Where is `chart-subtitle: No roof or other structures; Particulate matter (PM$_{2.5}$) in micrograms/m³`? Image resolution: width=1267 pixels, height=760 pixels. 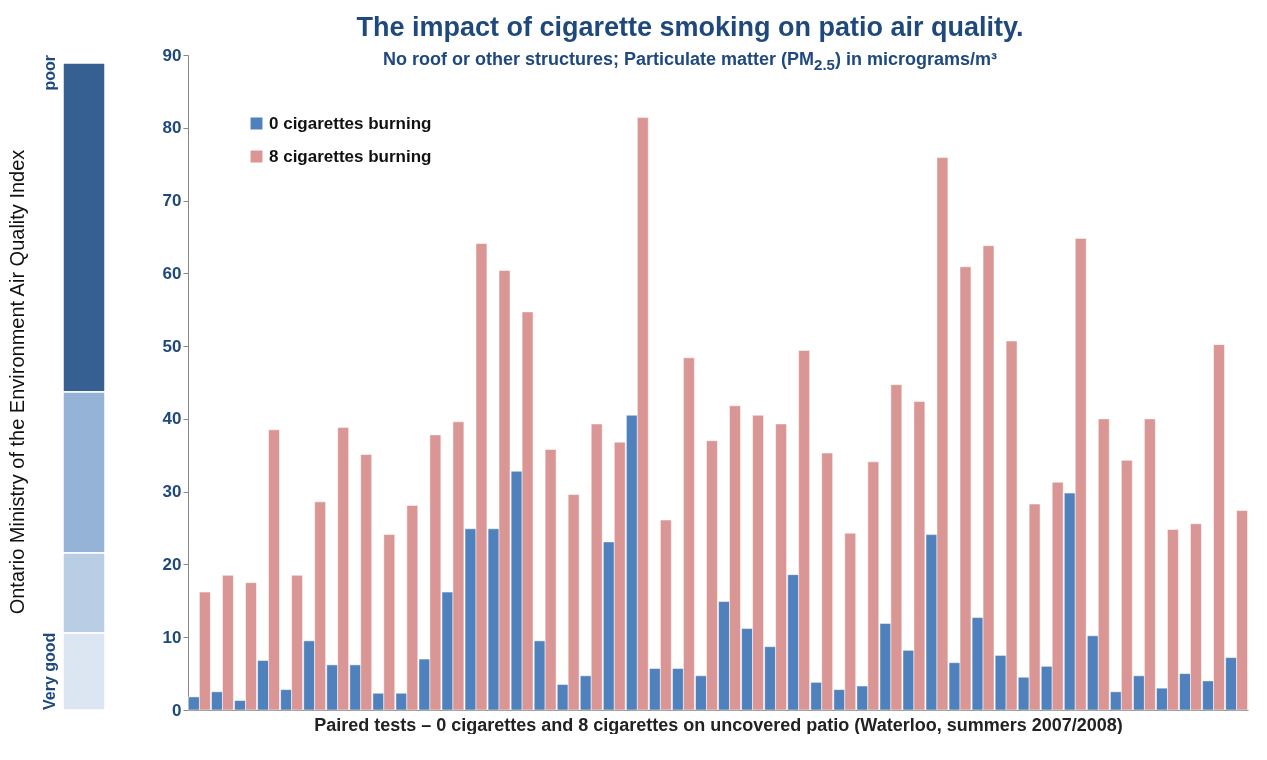 chart-subtitle: No roof or other structures; Particulate matter (PM$_{2.5}$) in micrograms/m³ is located at coordinates (690, 61).